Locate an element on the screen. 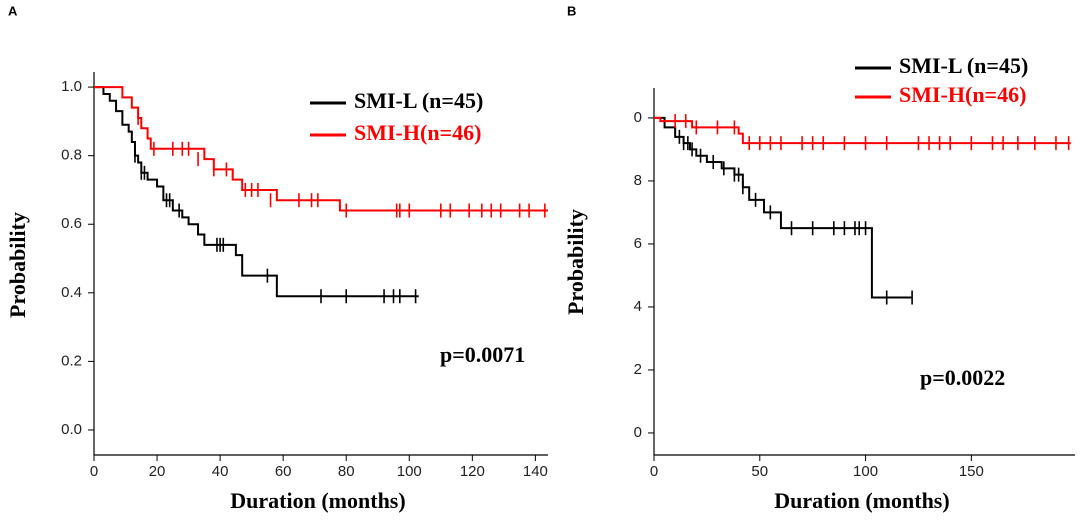 This screenshot has width=1084, height=524. y-tick-label: 0.0 is located at coordinates (71, 429).